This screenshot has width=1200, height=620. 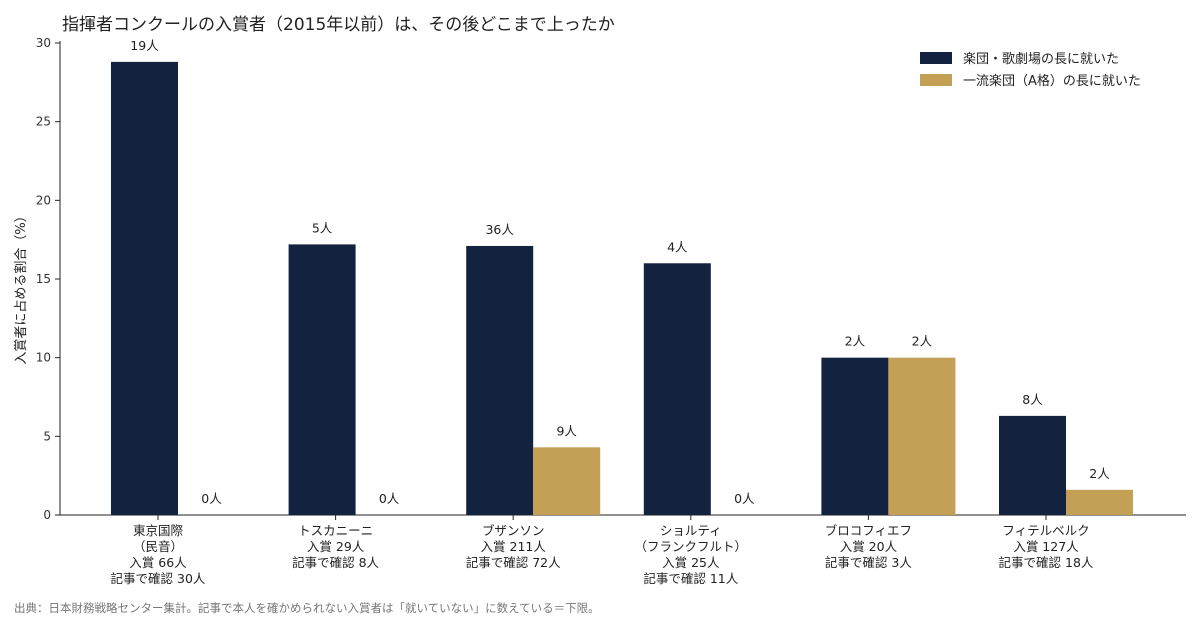 I want to click on category-label-line: ショルティ, so click(x=691, y=530).